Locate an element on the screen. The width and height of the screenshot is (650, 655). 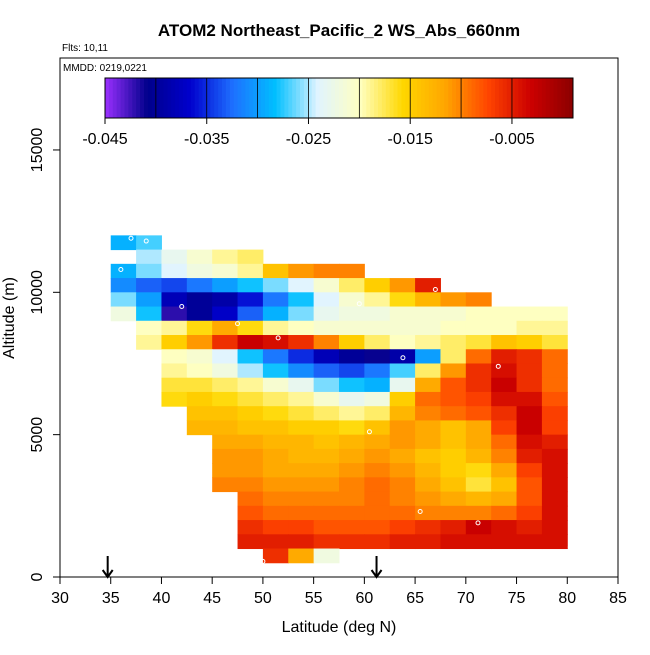
x-tick-label: 35 is located at coordinates (111, 598).